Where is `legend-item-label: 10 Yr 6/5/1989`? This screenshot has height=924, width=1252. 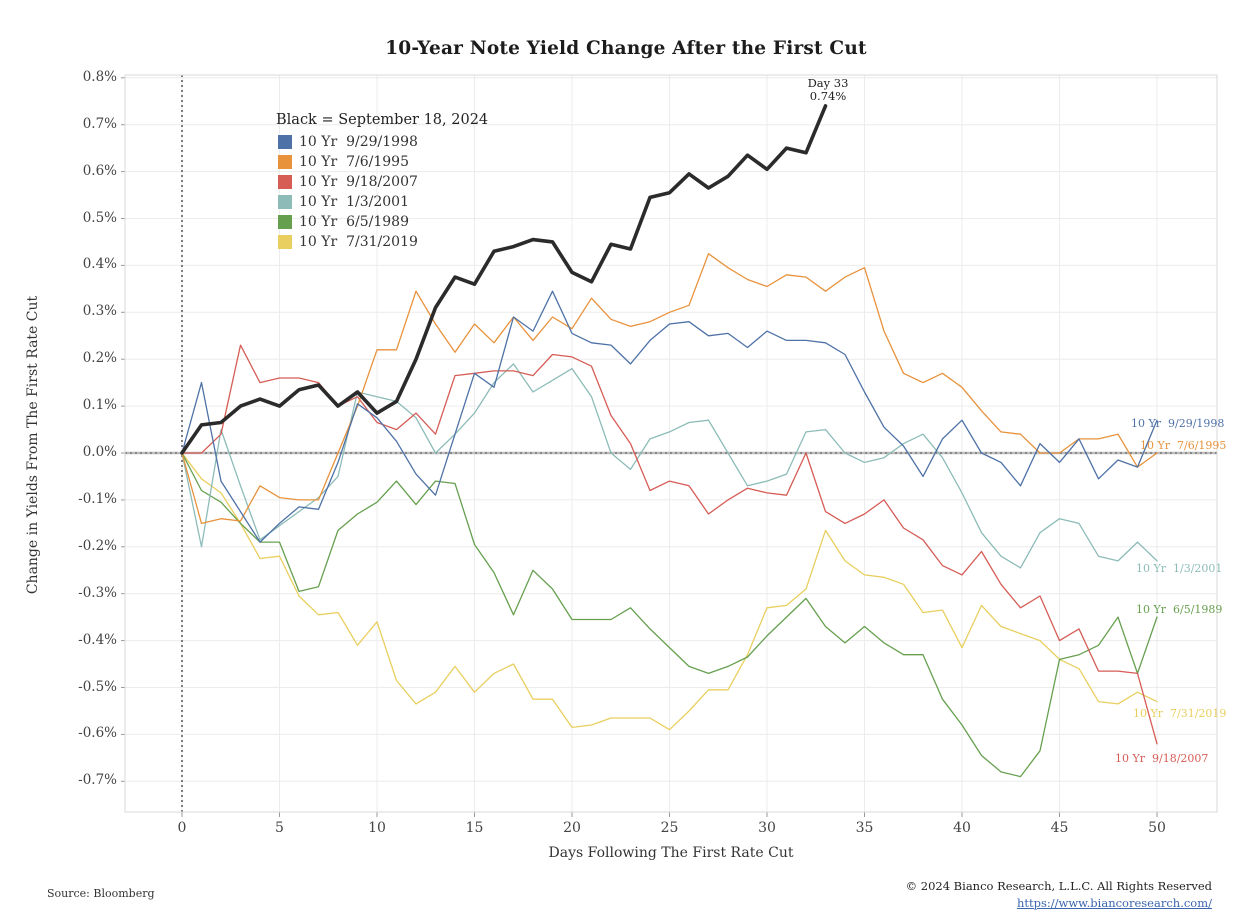
legend-item-label: 10 Yr 6/5/1989 is located at coordinates (354, 222).